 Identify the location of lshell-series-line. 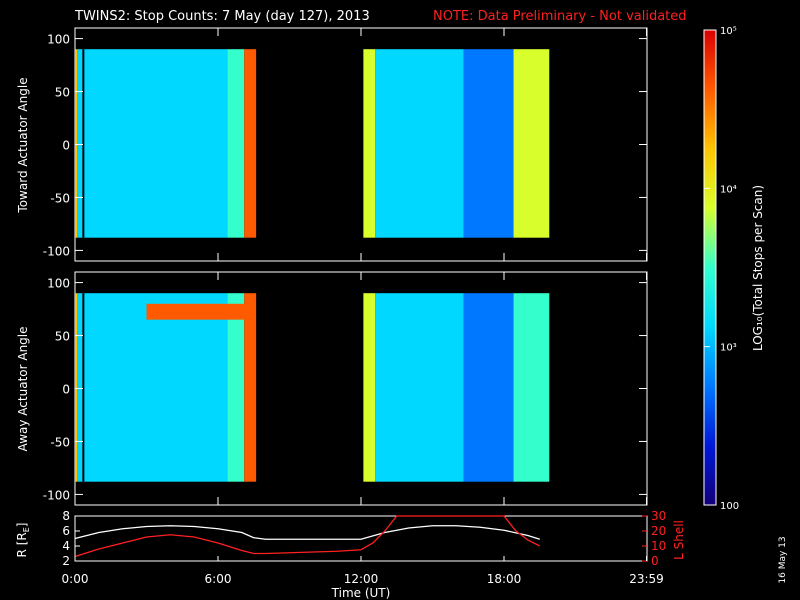
(307, 536).